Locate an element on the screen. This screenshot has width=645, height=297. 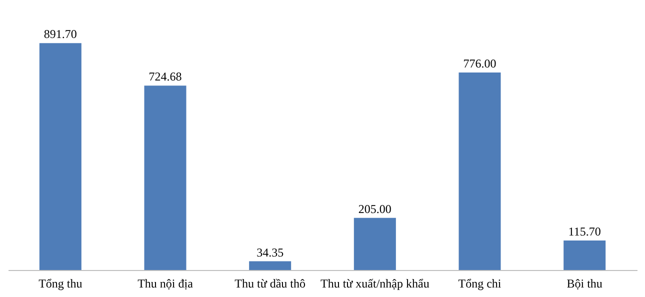
data-label: 776.00 is located at coordinates (479, 63).